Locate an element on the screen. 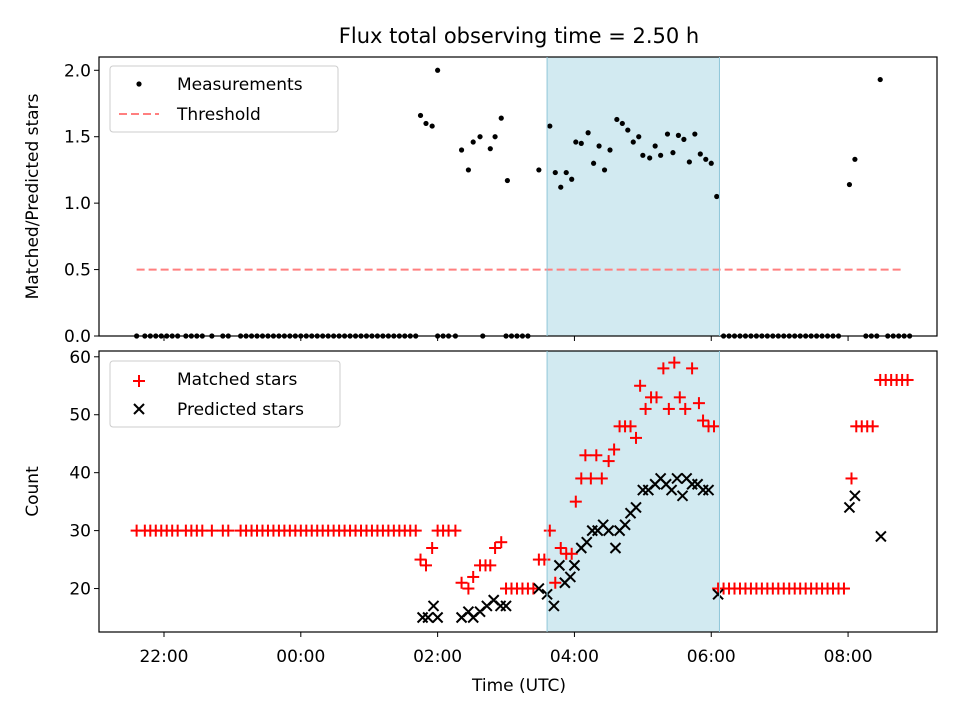 This screenshot has width=960, height=724. x-tick-label: 02:00 is located at coordinates (437, 657).